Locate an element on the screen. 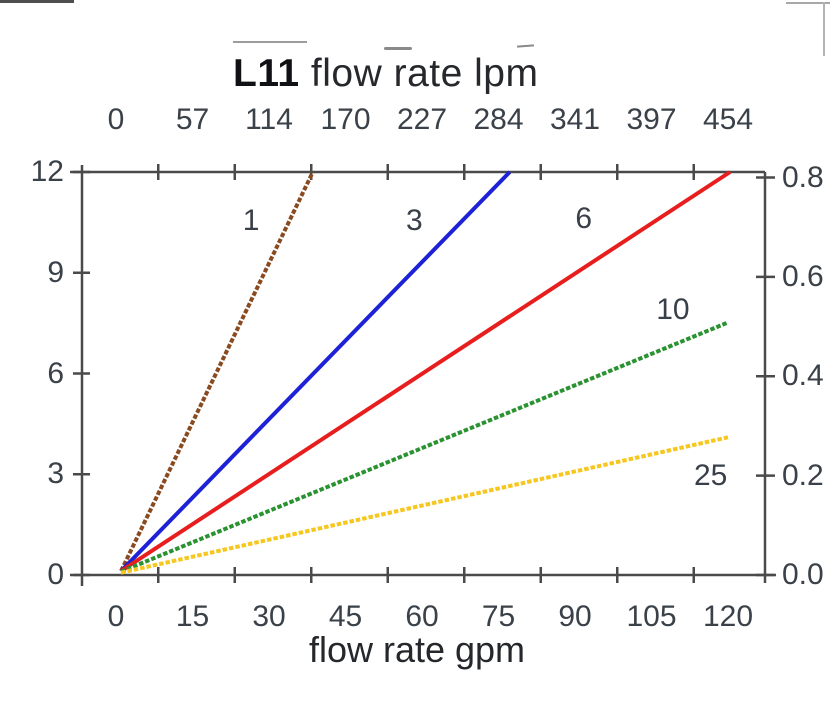 The width and height of the screenshot is (830, 702). series-label-3: 3 is located at coordinates (414, 220).